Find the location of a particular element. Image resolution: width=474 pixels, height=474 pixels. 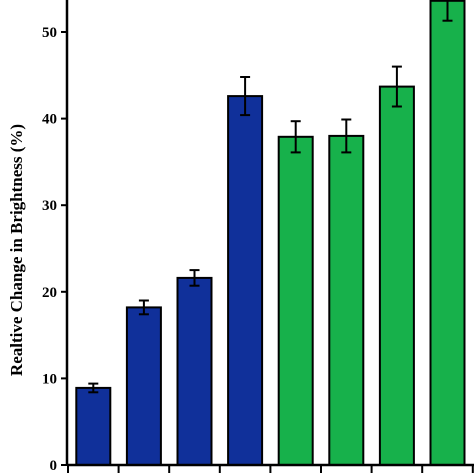

y-axis-title: Realtive Change in Brightness (%) is located at coordinates (16, 250).